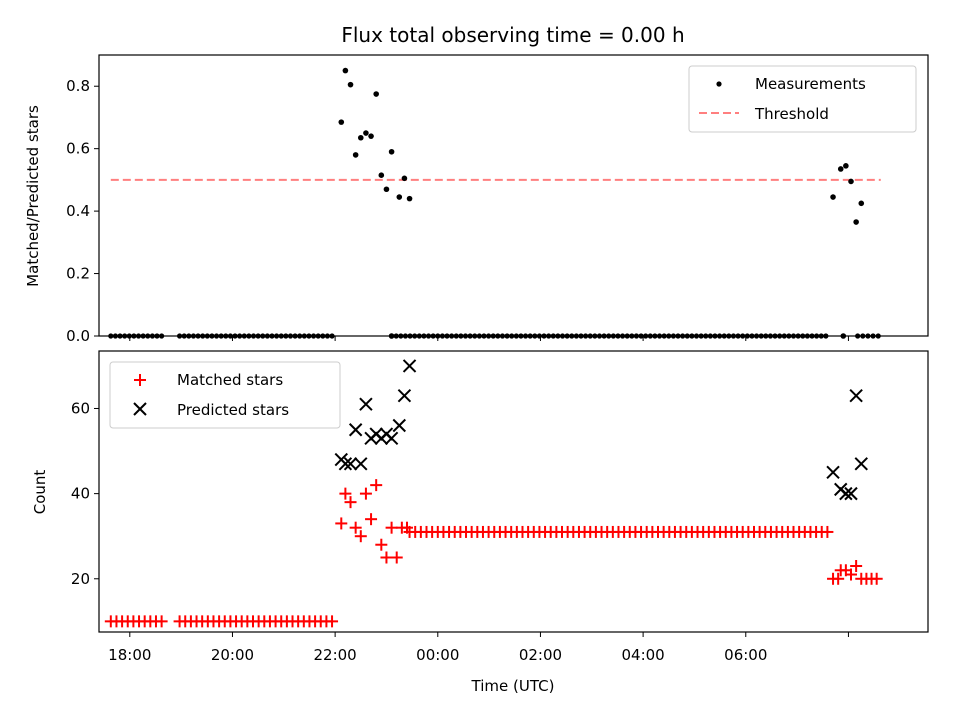 This screenshot has height=720, width=960. What do you see at coordinates (233, 410) in the screenshot?
I see `legend-predicted: Predicted stars` at bounding box center [233, 410].